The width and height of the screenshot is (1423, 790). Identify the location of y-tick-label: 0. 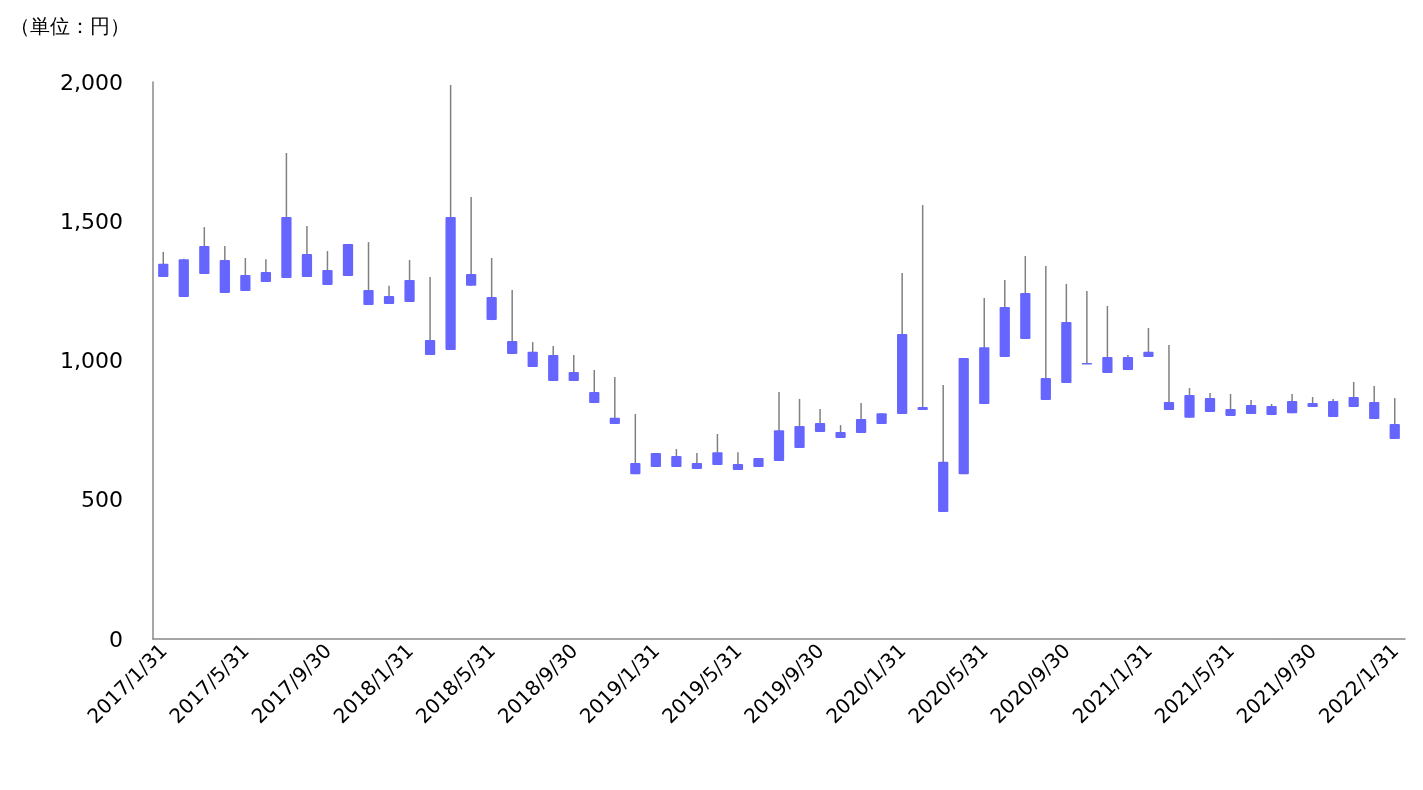
(116, 639).